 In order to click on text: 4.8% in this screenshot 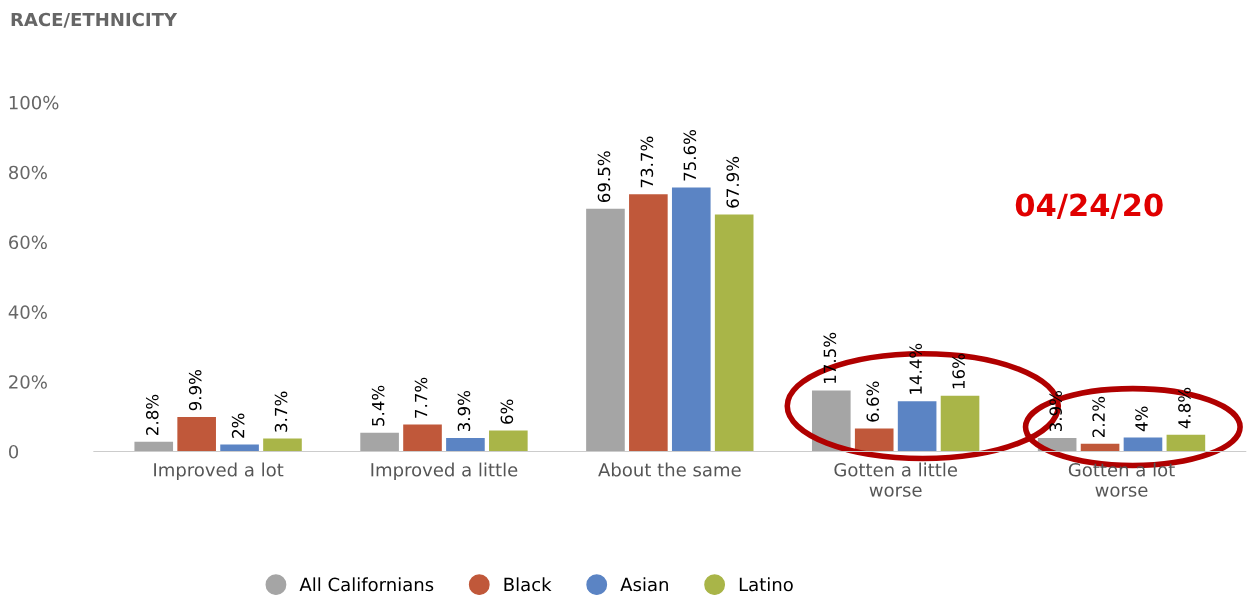, I will do `click(1184, 408)`.